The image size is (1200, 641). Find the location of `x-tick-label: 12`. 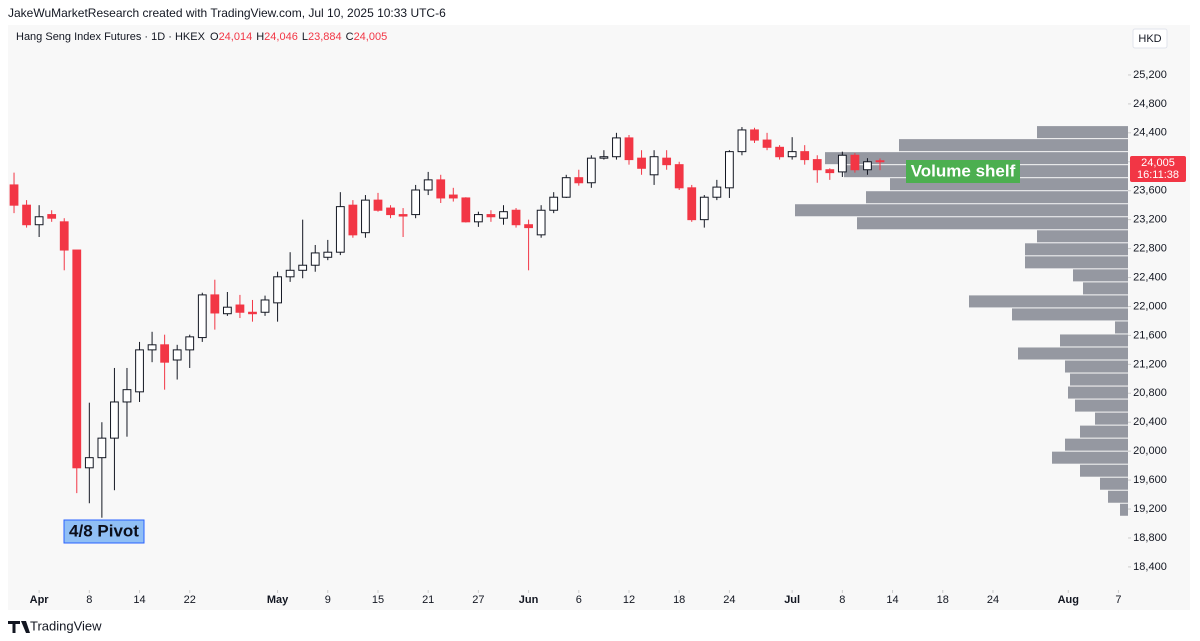

x-tick-label: 12 is located at coordinates (629, 600).